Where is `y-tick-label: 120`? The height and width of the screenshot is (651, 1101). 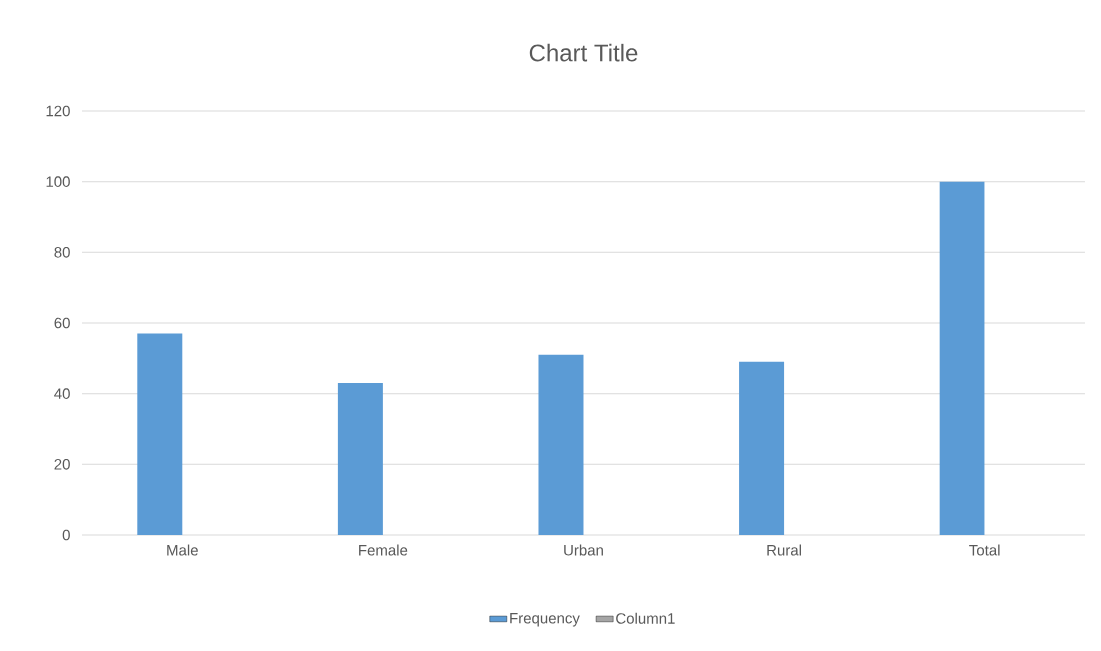 y-tick-label: 120 is located at coordinates (58, 111).